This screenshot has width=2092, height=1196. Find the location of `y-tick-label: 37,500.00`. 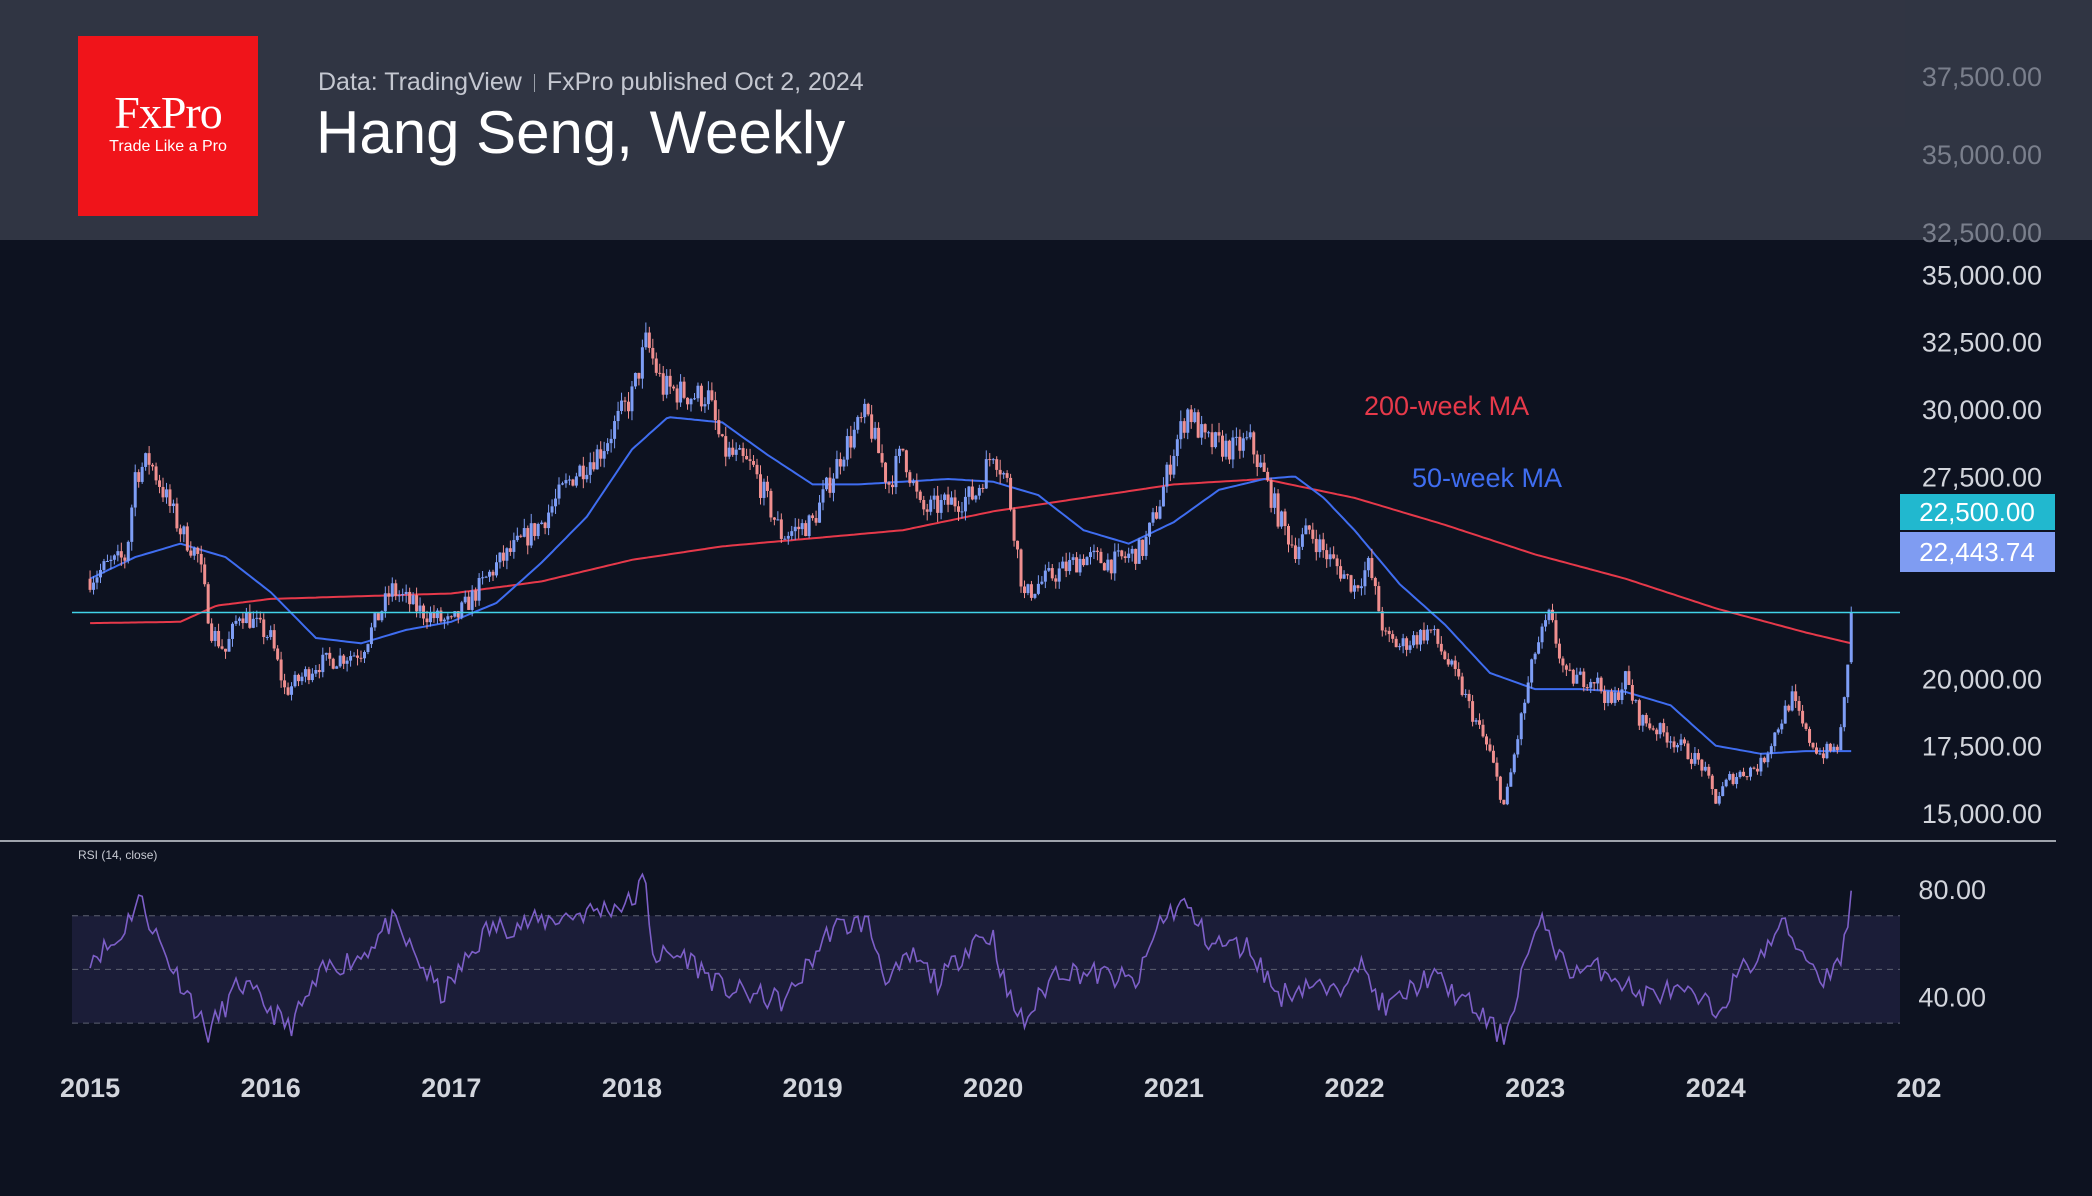

y-tick-label: 37,500.00 is located at coordinates (1981, 77).